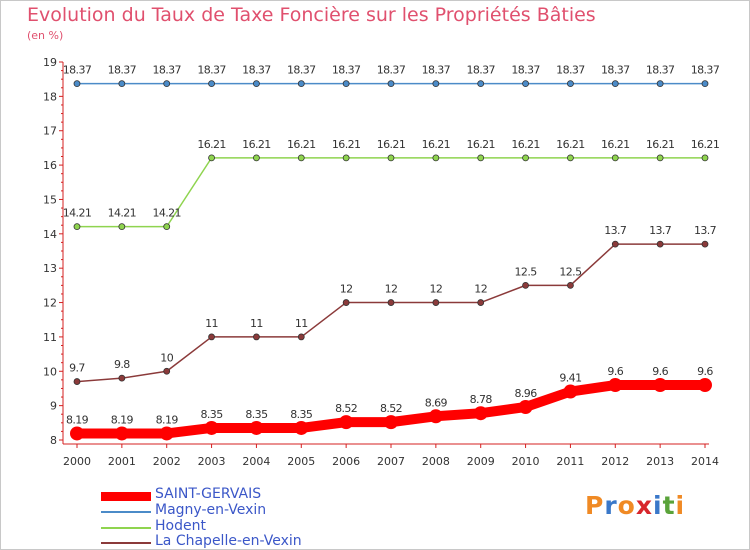  I want to click on data-label: 8.35, so click(301, 414).